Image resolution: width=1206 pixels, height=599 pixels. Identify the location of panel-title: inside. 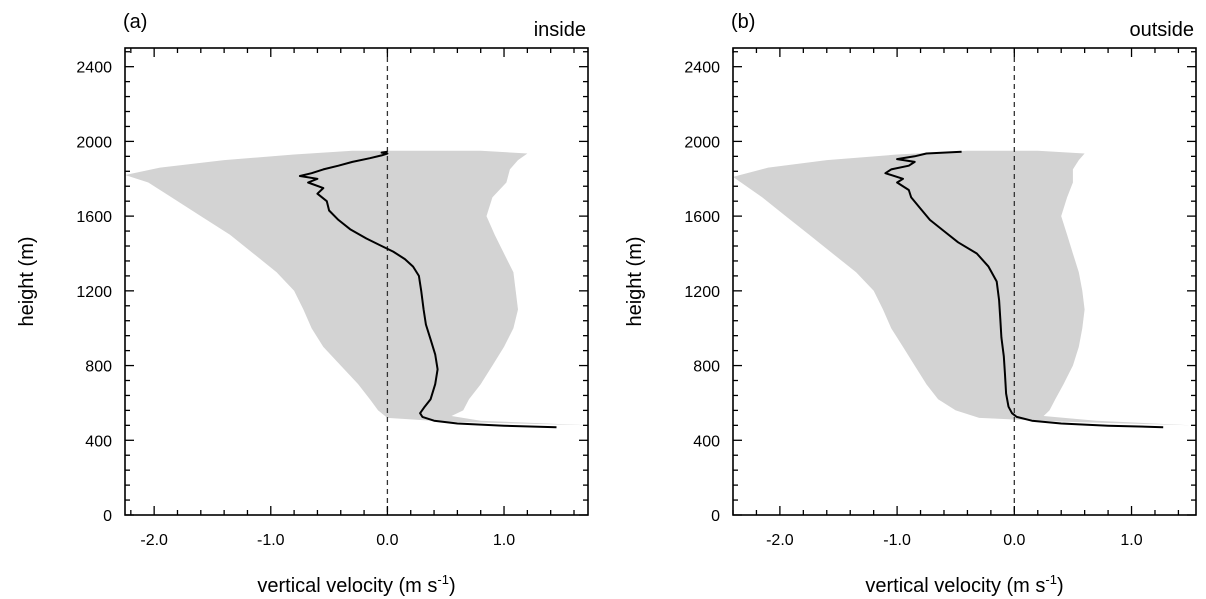
(560, 30).